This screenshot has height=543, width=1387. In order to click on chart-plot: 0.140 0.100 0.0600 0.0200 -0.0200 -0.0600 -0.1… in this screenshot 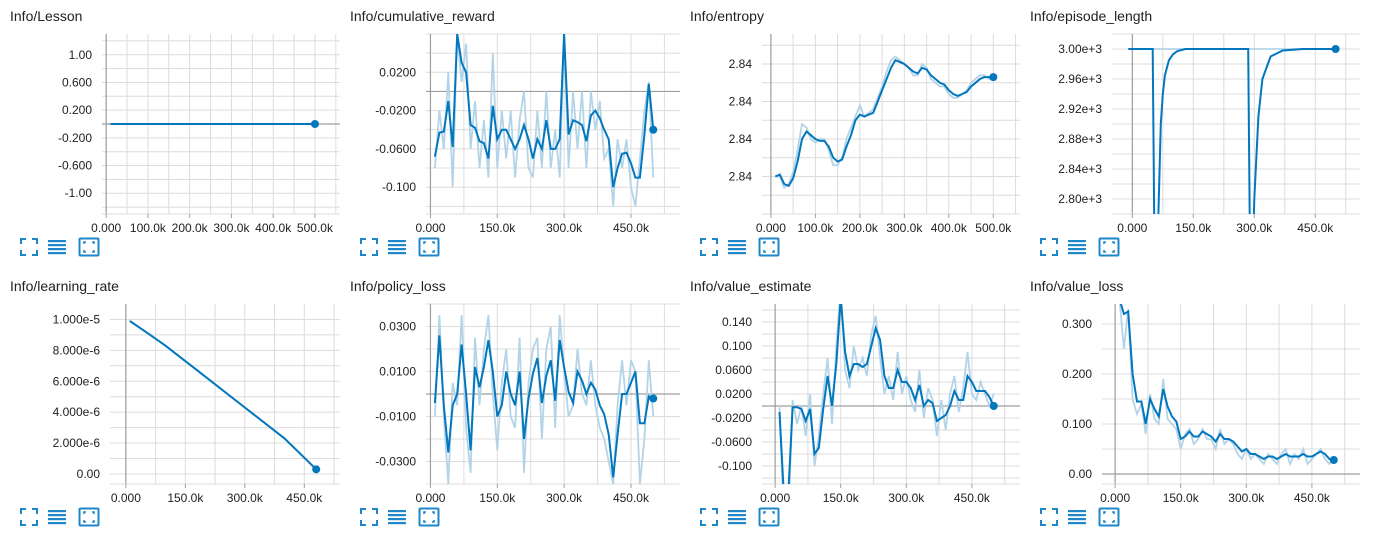, I will do `click(850, 388)`.